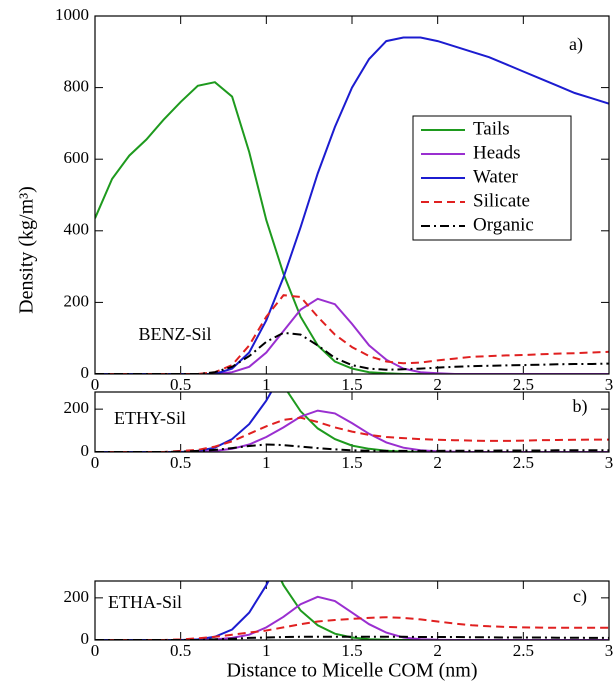  Describe the element at coordinates (150, 418) in the screenshot. I see `annotation: ETHY-Sil` at that location.